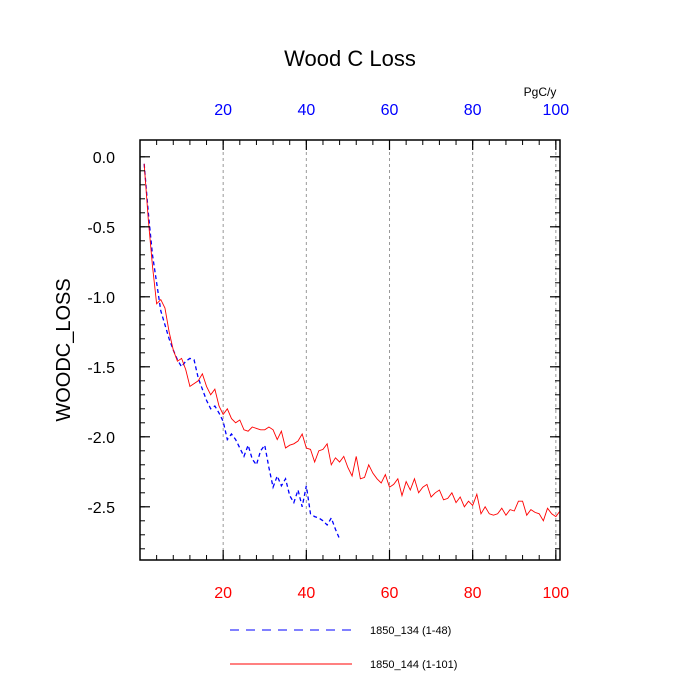  Describe the element at coordinates (223, 110) in the screenshot. I see `x-tick-label-top: 20` at that location.